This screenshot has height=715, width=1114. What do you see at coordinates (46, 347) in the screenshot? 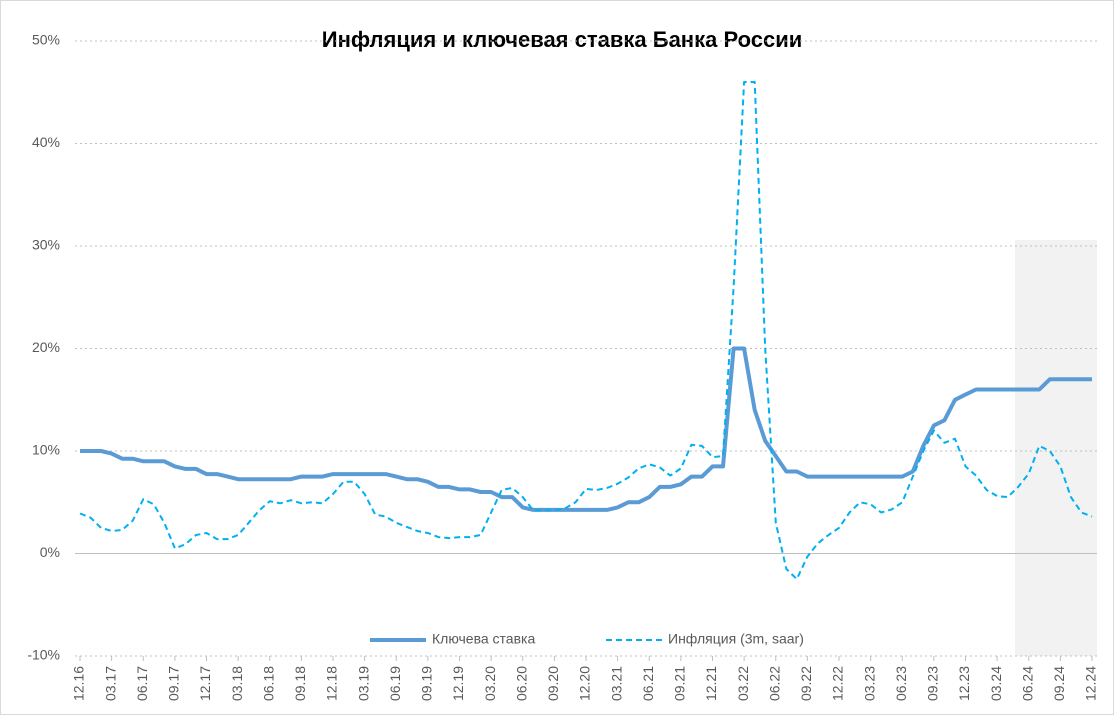
I see `y-tick-label: 20%` at bounding box center [46, 347].